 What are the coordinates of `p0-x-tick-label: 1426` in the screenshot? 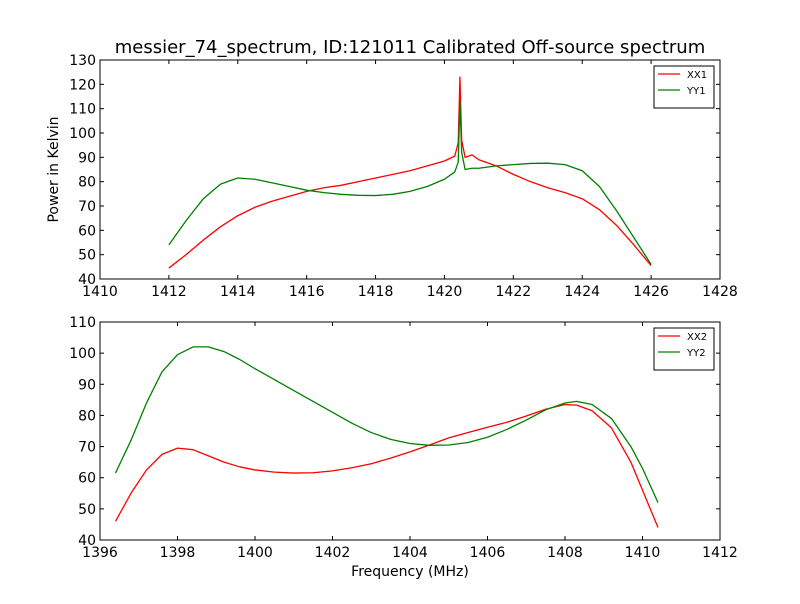 It's located at (651, 292).